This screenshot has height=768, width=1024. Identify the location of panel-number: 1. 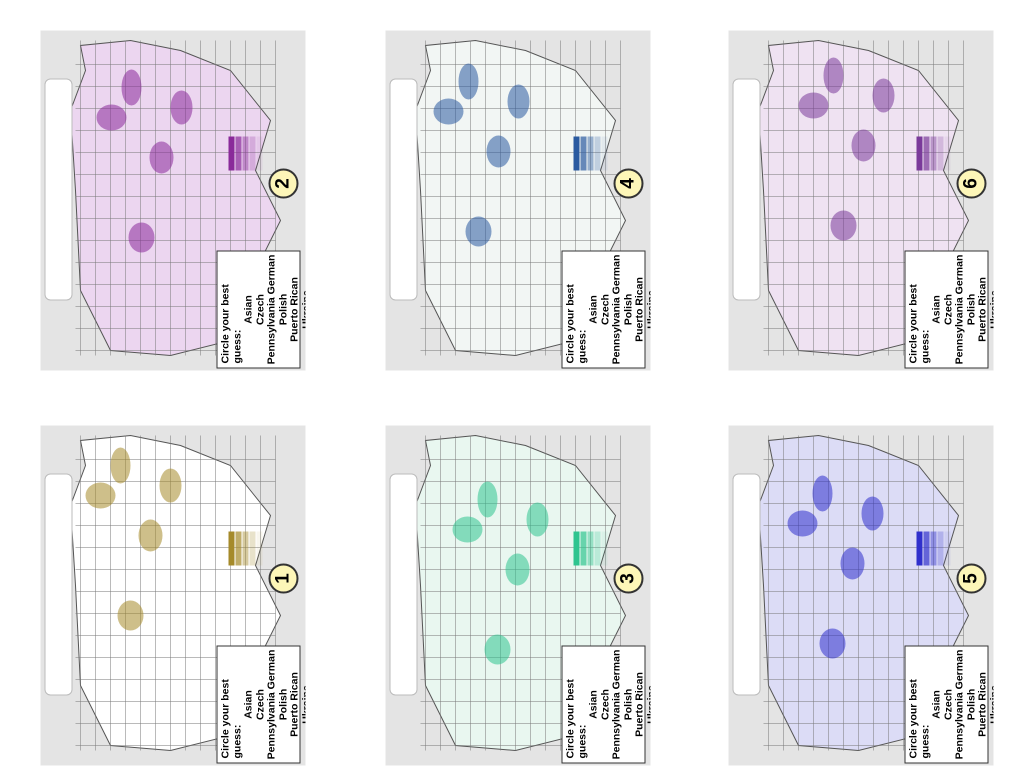
(283, 578).